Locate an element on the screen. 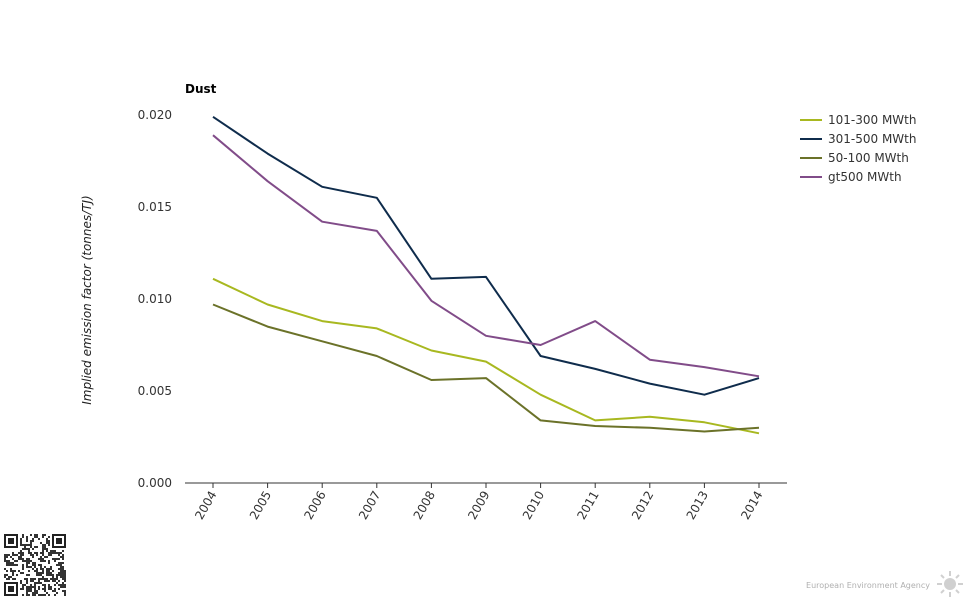  x-tick-label: 2005 is located at coordinates (260, 505).